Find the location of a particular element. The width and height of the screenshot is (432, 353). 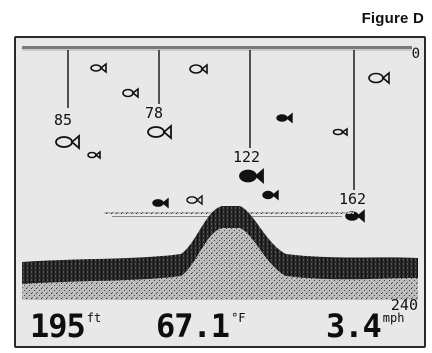

speed-unit: mph is located at coordinates (393, 318).